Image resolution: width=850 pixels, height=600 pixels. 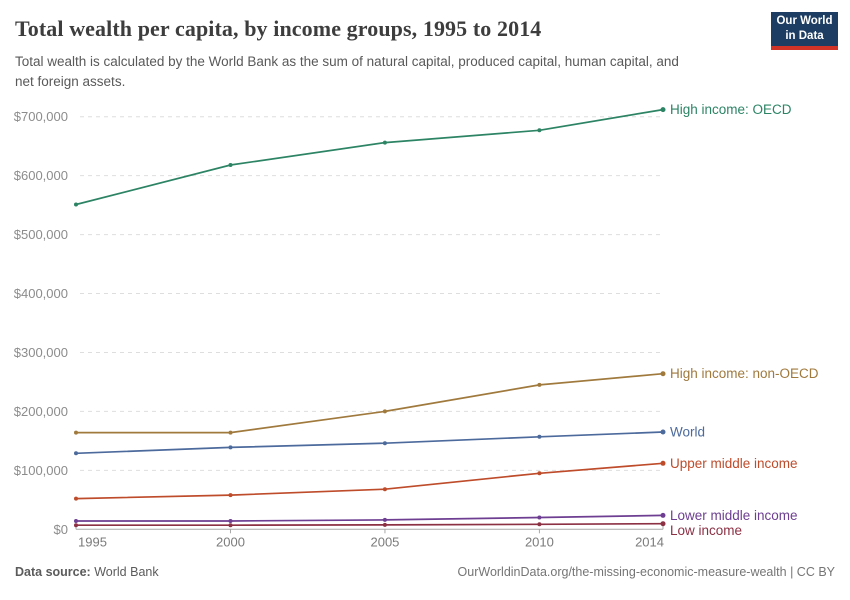 What do you see at coordinates (41, 116) in the screenshot?
I see `y-axis-tick-label: $700,000` at bounding box center [41, 116].